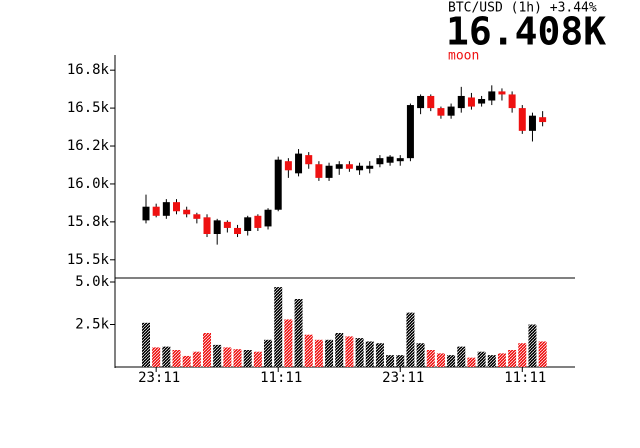  Describe the element at coordinates (88, 184) in the screenshot. I see `y-tick-label: 16.0k` at that location.